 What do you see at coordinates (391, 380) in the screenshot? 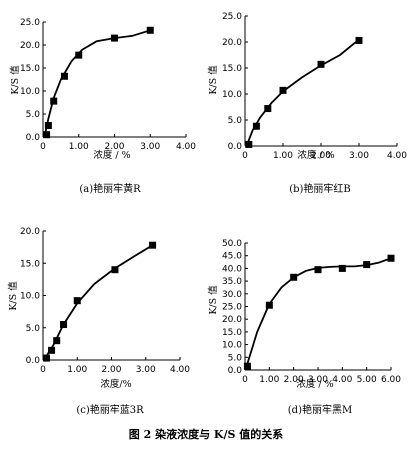
I see `x-tick-label: 6.00` at bounding box center [391, 380].